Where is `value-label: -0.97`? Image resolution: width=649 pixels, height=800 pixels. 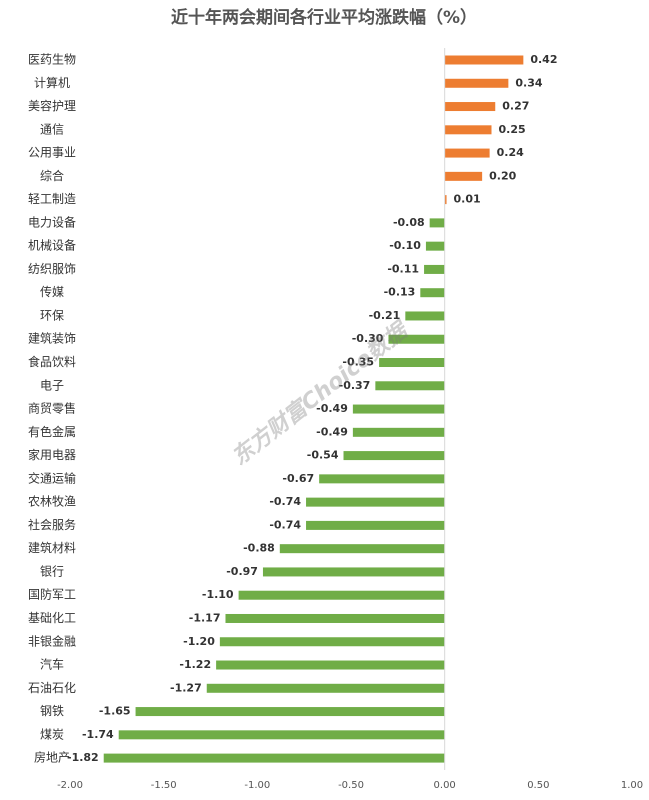 value-label: -0.97 is located at coordinates (242, 571).